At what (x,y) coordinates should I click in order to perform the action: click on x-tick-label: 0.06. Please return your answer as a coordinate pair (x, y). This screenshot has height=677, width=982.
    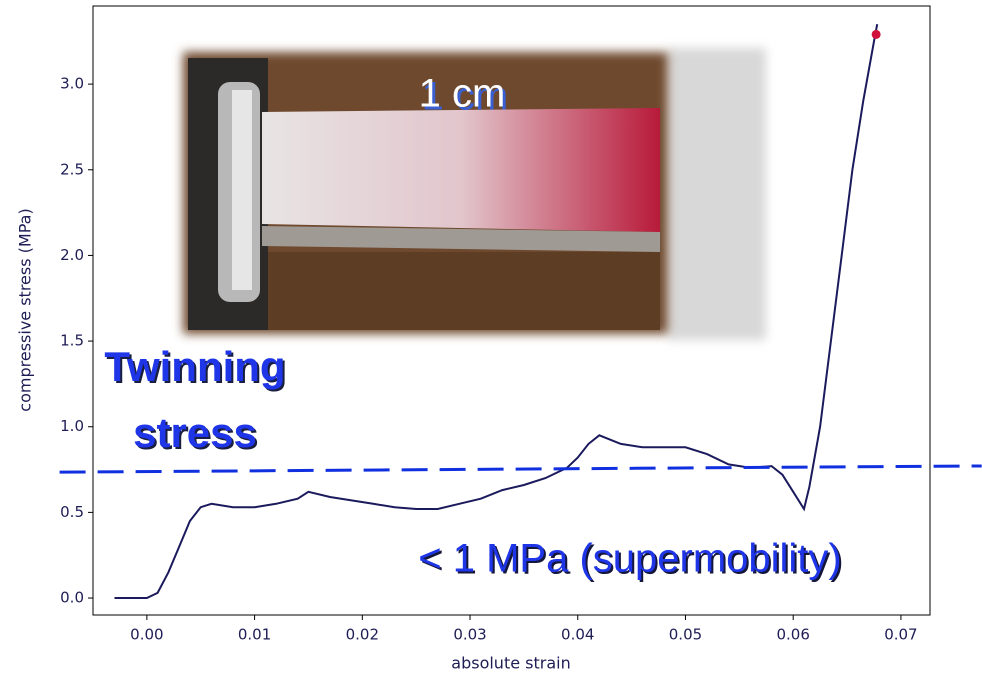
    Looking at the image, I should click on (792, 635).